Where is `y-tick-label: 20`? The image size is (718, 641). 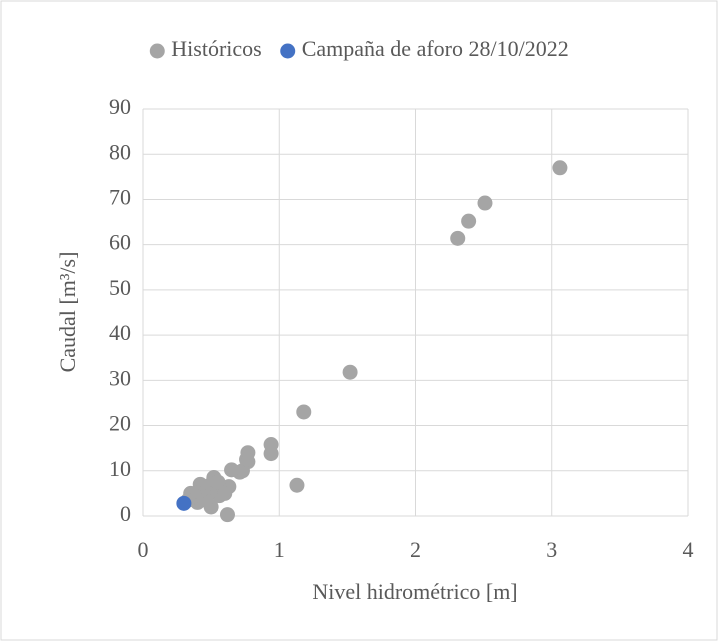 y-tick-label: 20 is located at coordinates (120, 423).